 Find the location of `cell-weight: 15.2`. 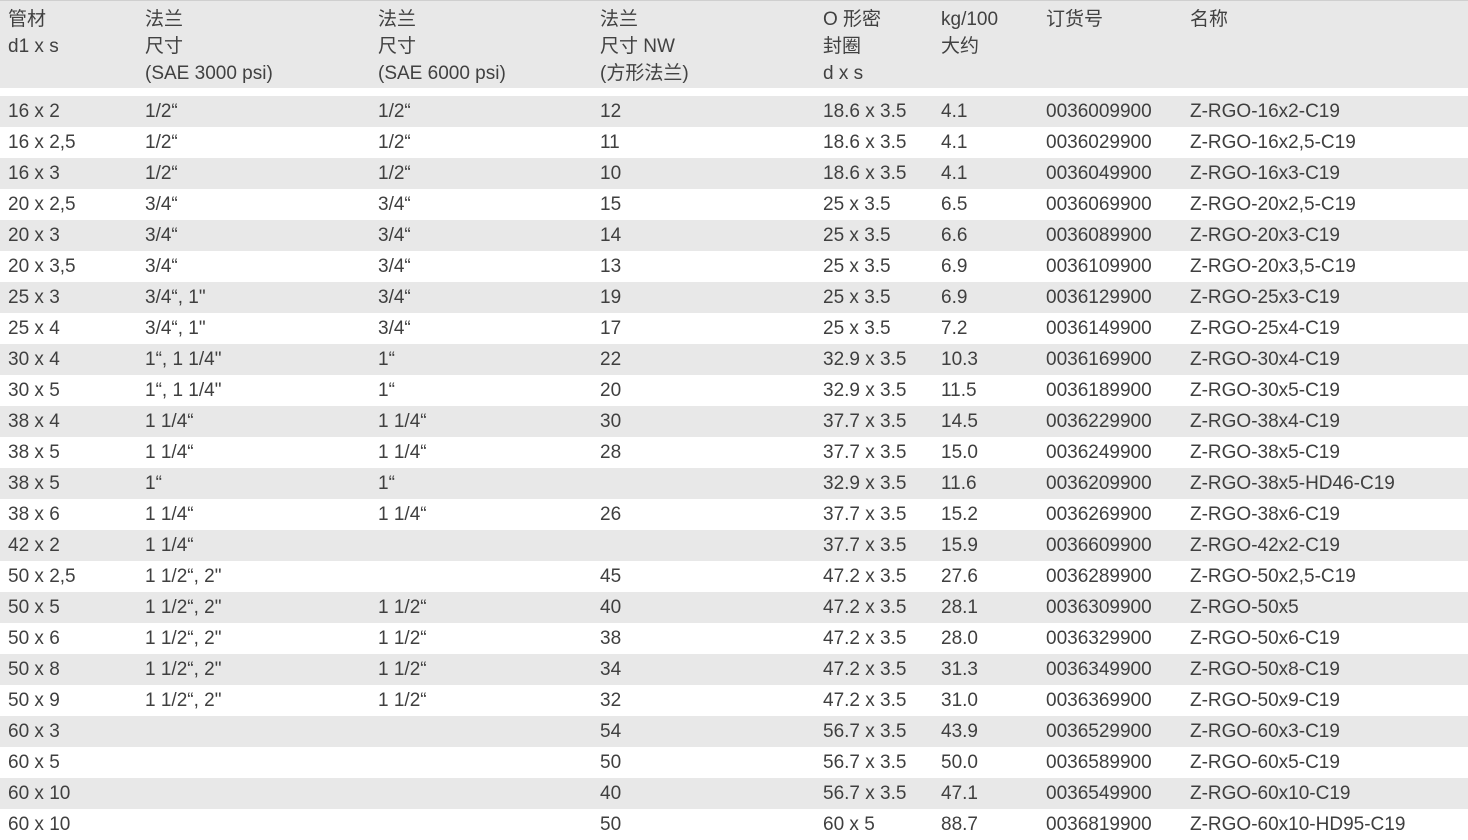

cell-weight: 15.2 is located at coordinates (959, 514).